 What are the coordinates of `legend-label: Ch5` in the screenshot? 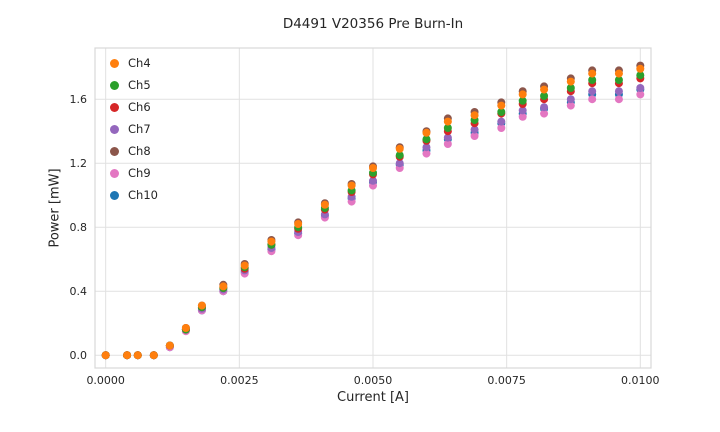 It's located at (139, 85).